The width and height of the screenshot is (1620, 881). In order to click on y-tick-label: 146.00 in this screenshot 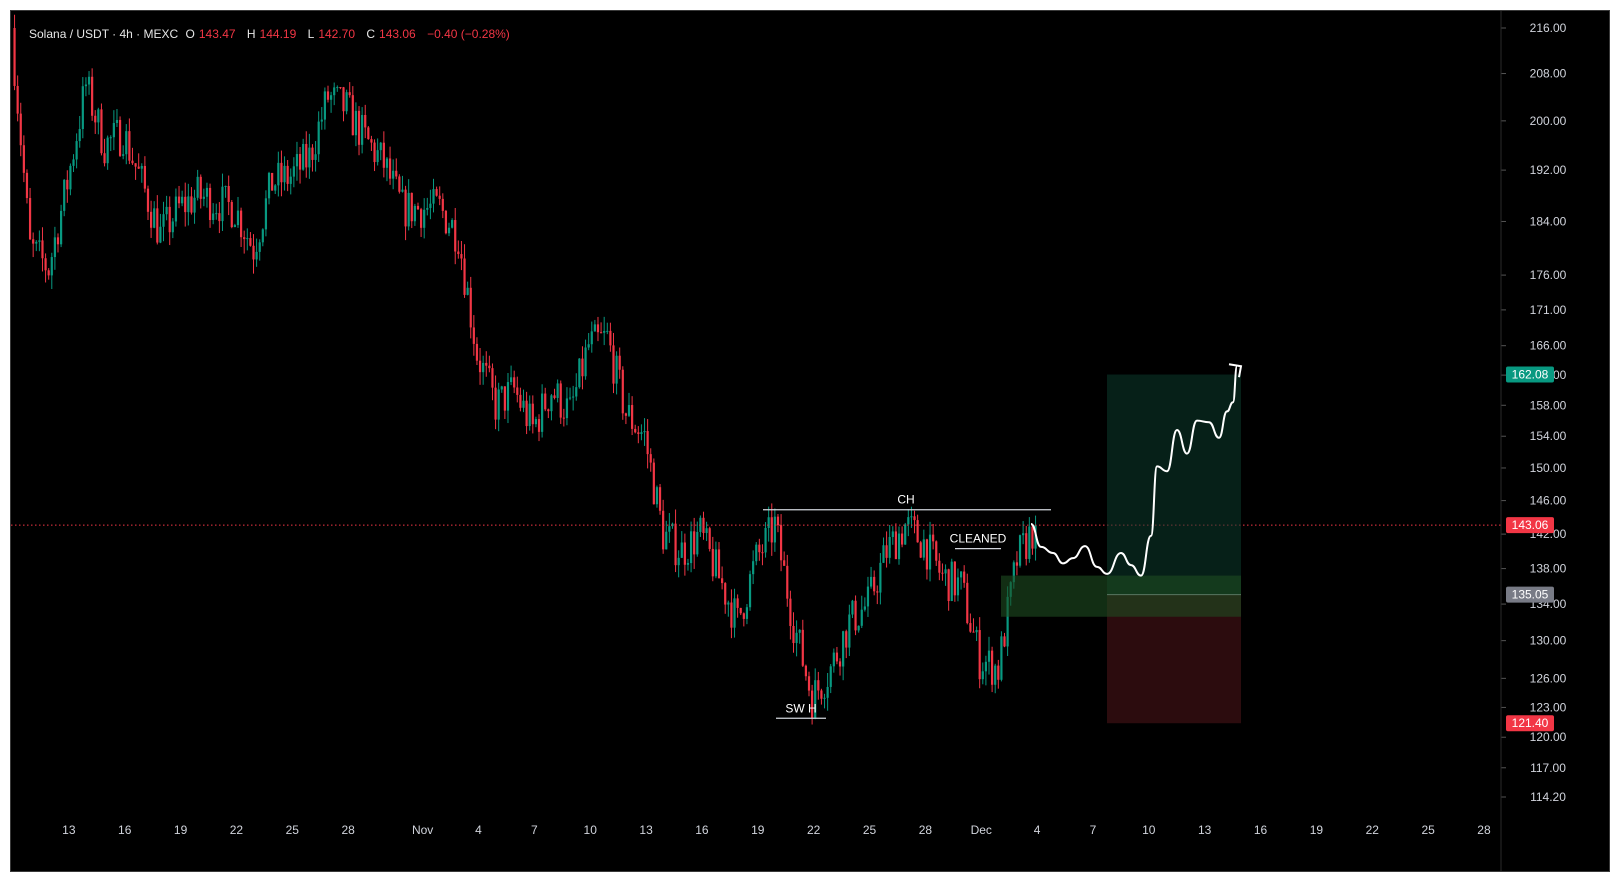, I will do `click(1548, 501)`.